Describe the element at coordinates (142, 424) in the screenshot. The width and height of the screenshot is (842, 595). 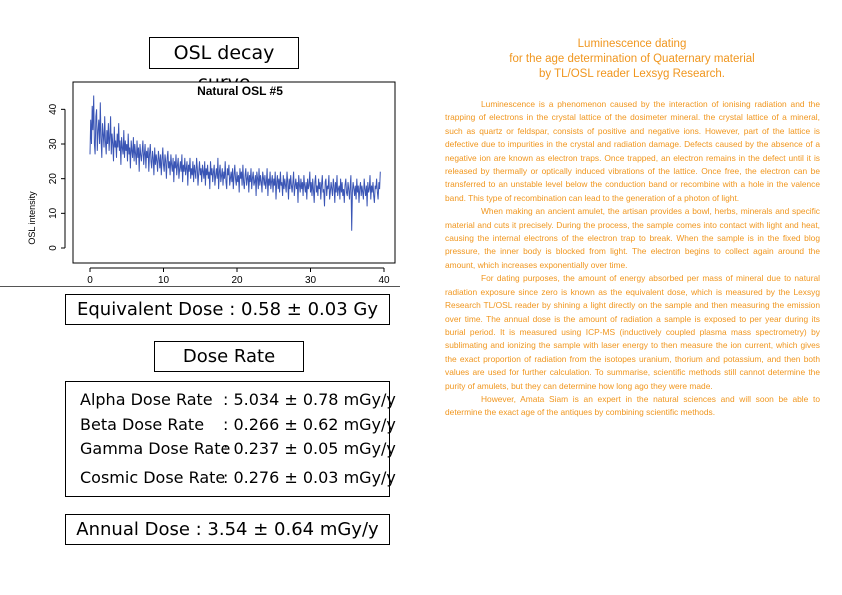
I see `rate-label: Beta Dose Rate` at that location.